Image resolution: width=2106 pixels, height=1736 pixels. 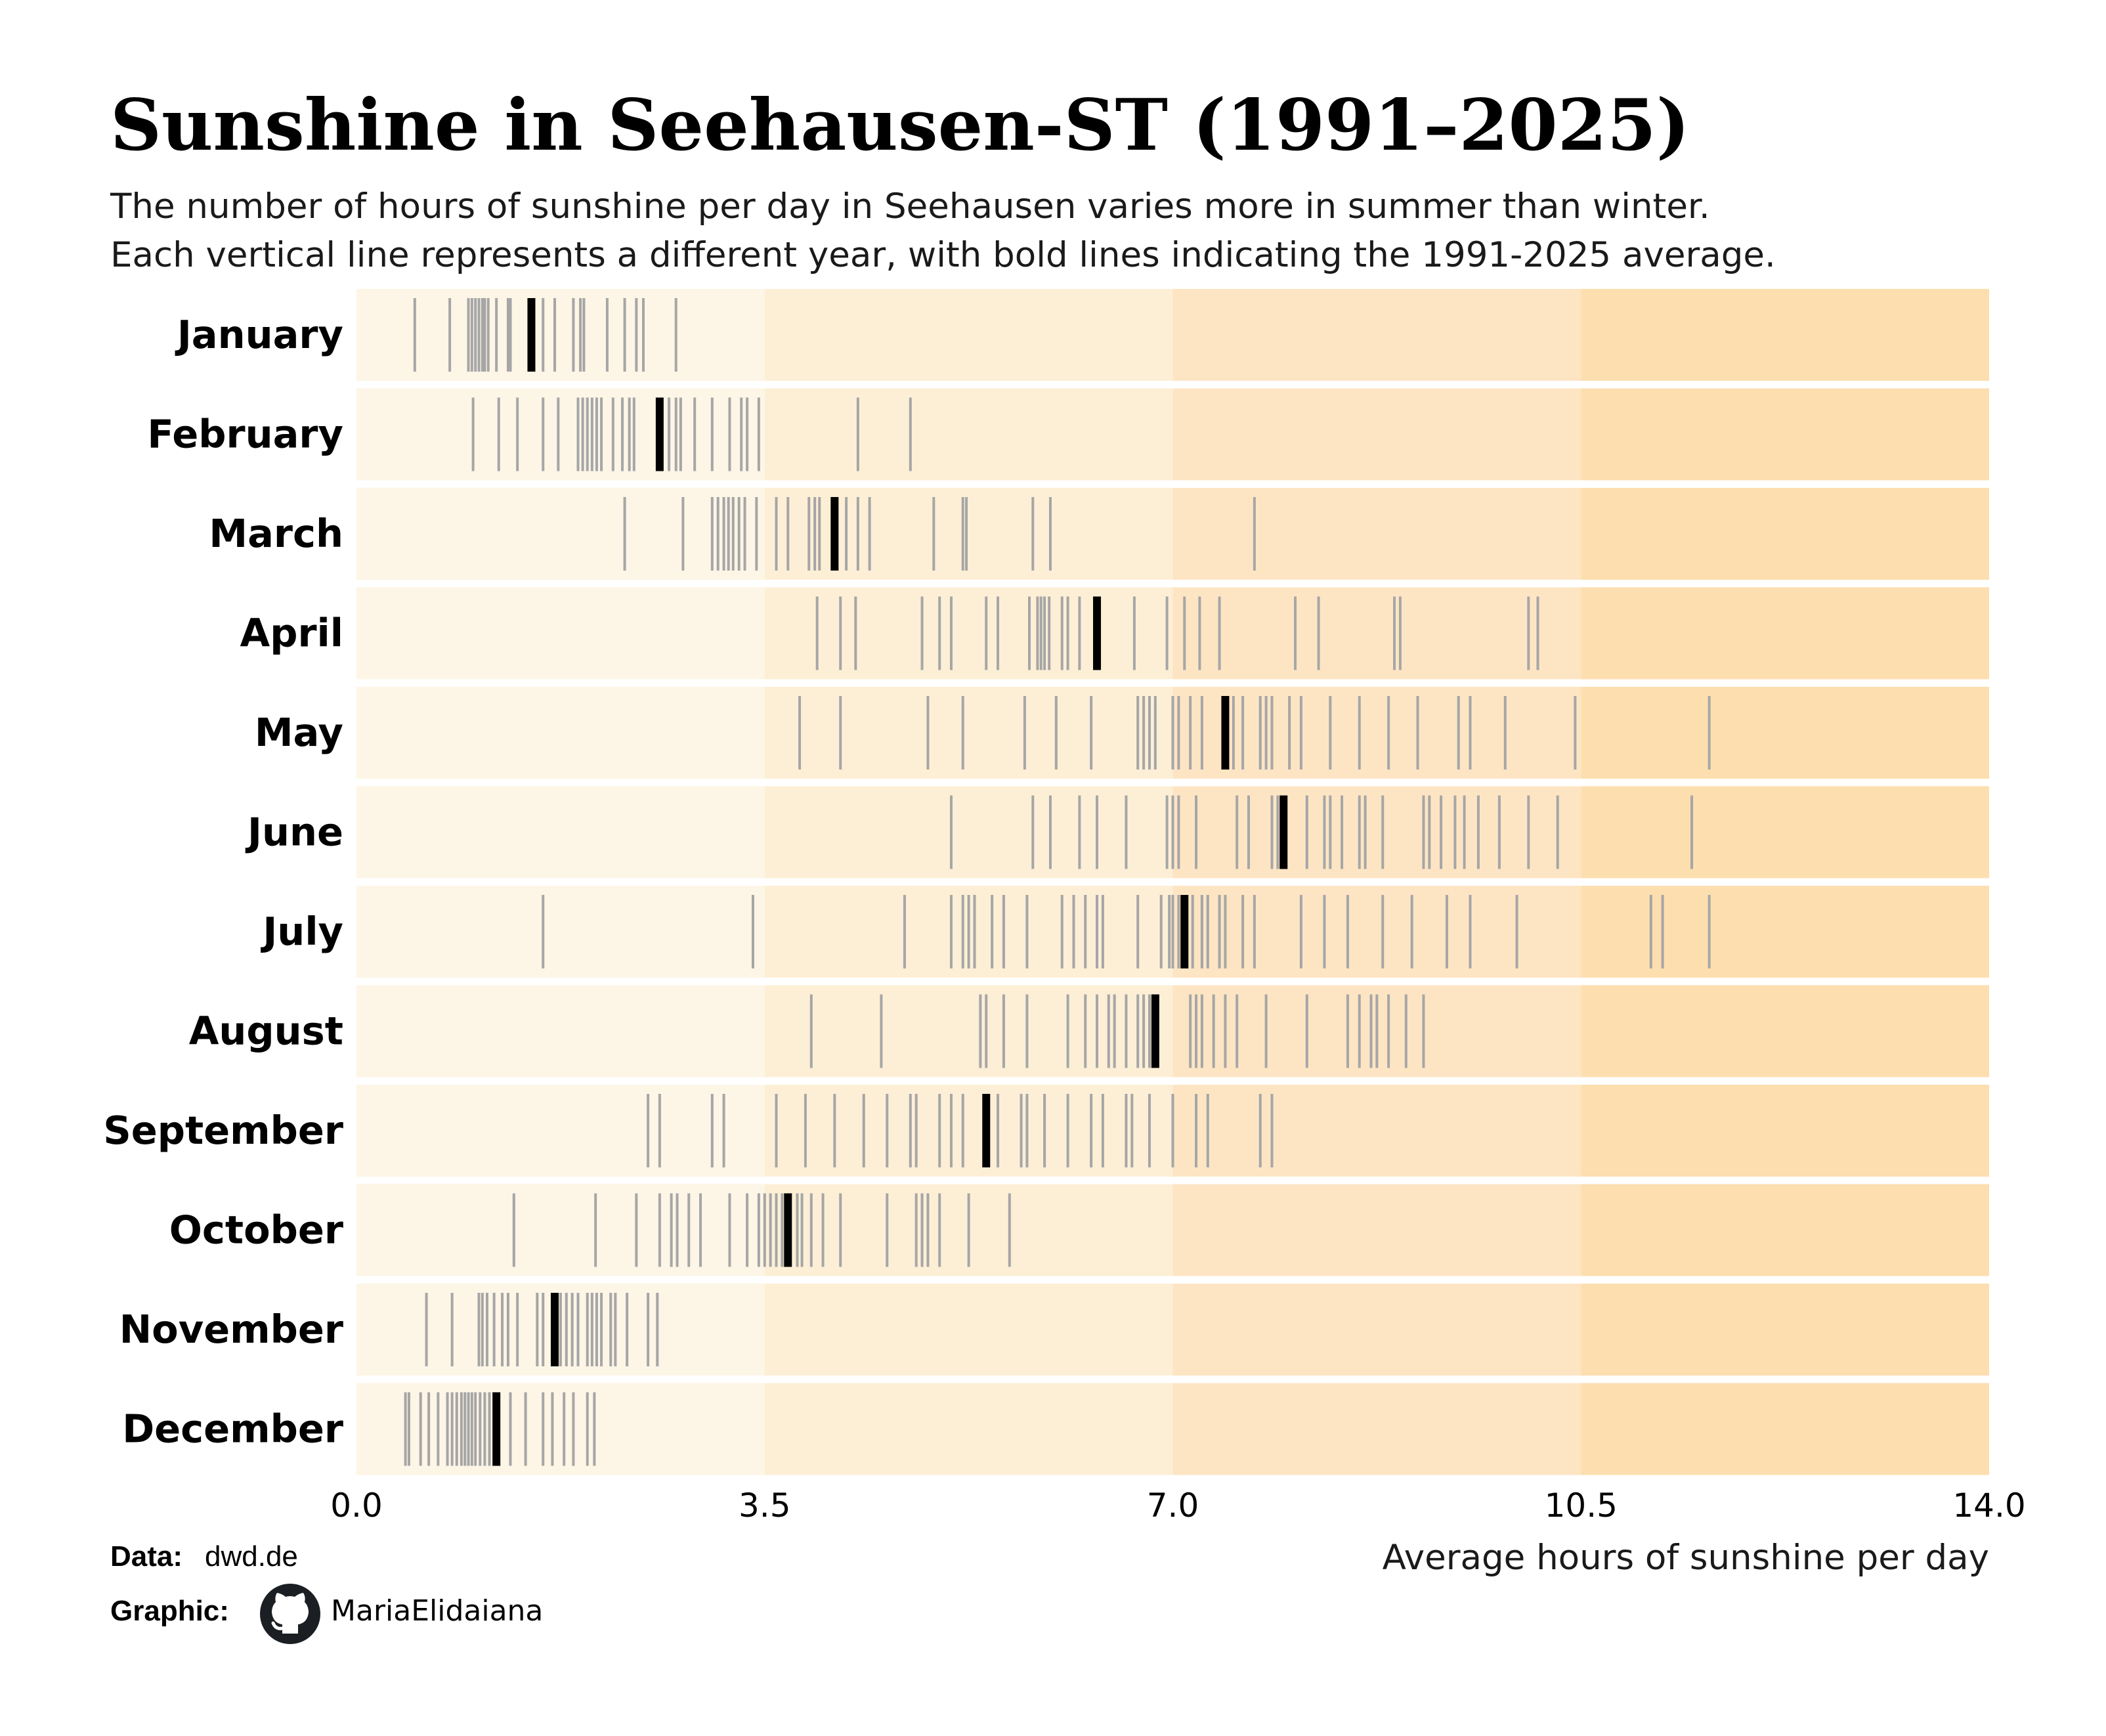 What do you see at coordinates (251, 1556) in the screenshot?
I see `credit-data-source: dwd.de` at bounding box center [251, 1556].